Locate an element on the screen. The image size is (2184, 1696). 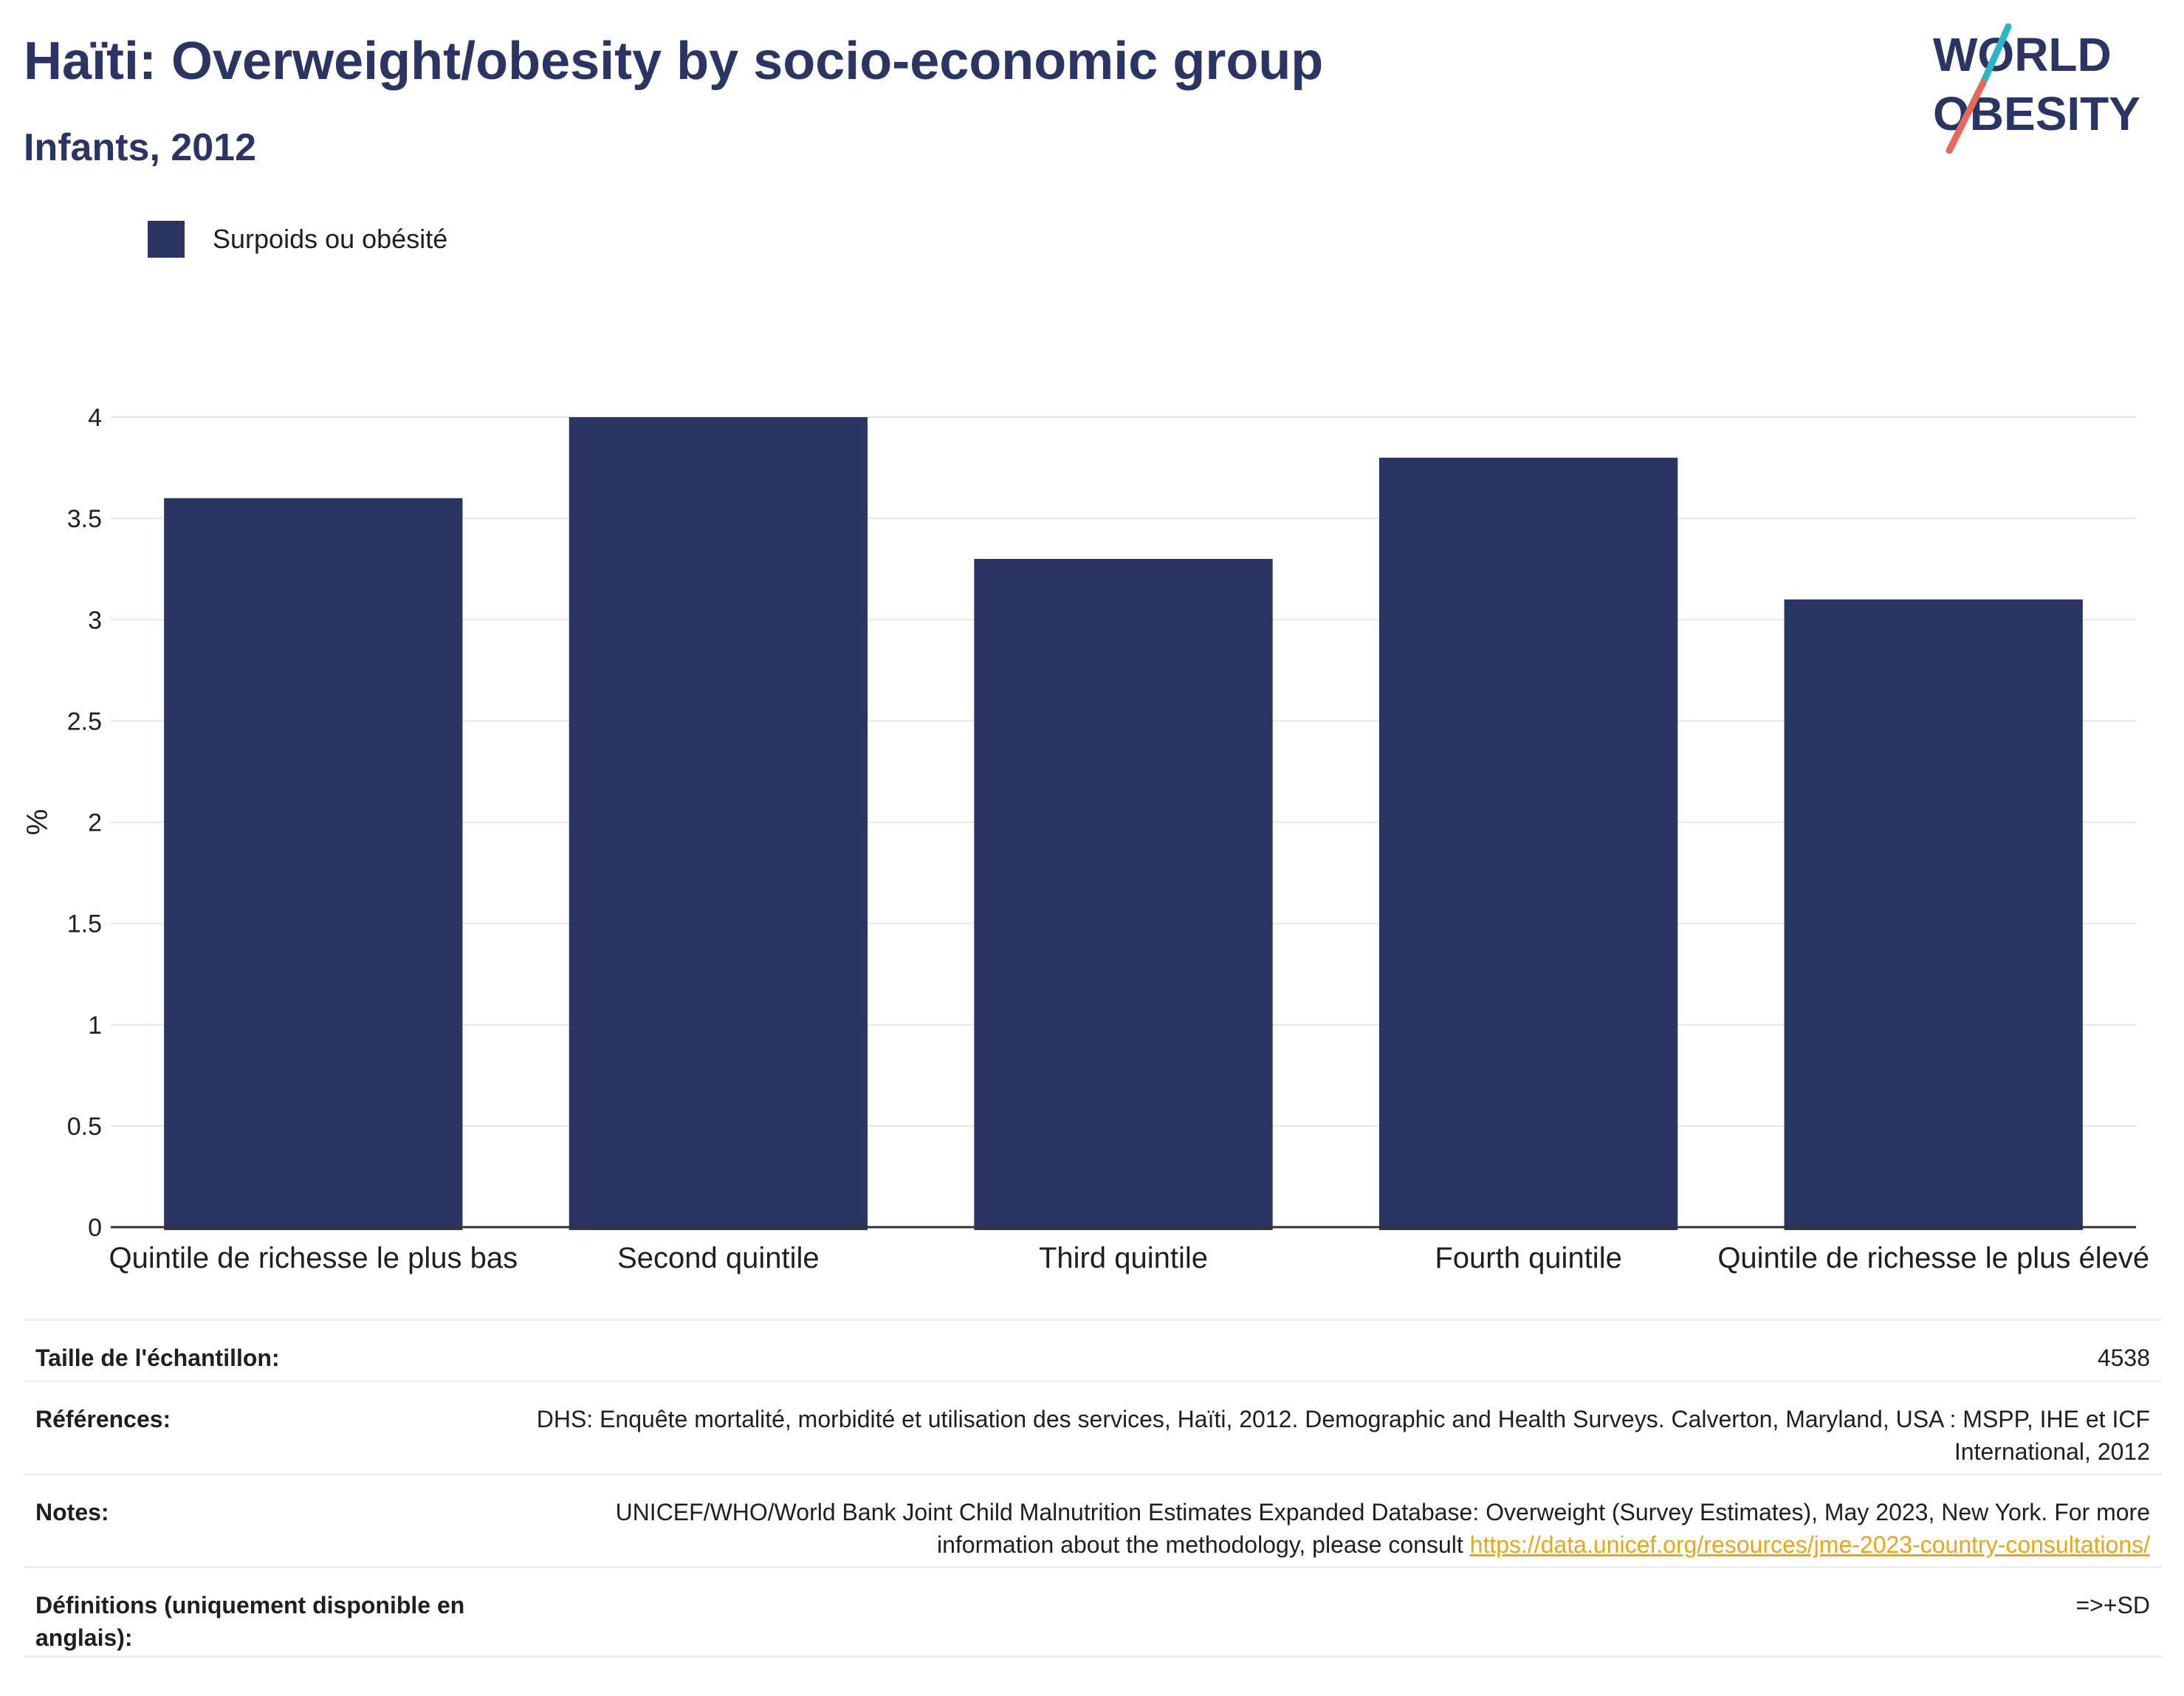
definitions-value: =>+SD is located at coordinates (2112, 1605).